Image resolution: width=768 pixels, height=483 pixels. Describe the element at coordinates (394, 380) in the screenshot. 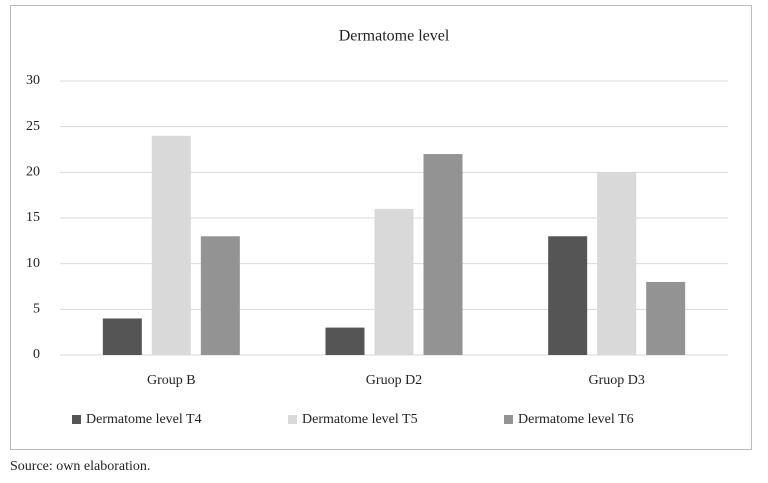

I see `x-tick-label: Gruop D2` at that location.